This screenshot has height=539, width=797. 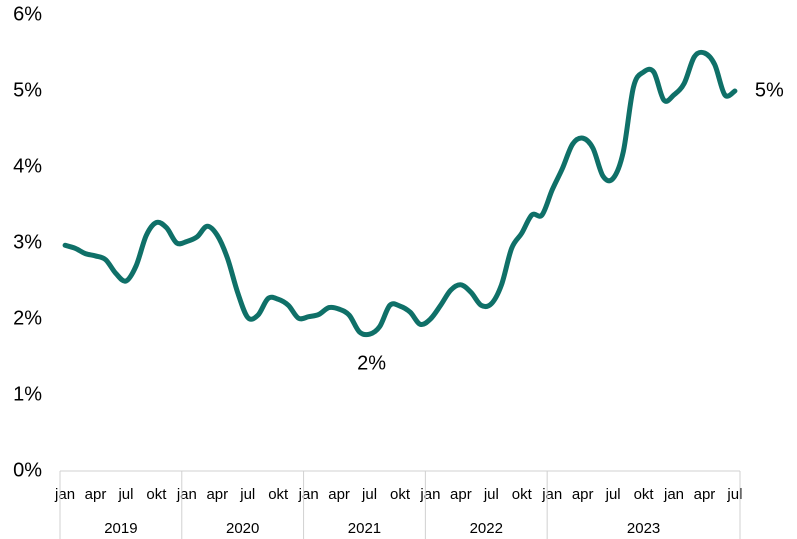 What do you see at coordinates (371, 363) in the screenshot?
I see `annotation: 2%` at bounding box center [371, 363].